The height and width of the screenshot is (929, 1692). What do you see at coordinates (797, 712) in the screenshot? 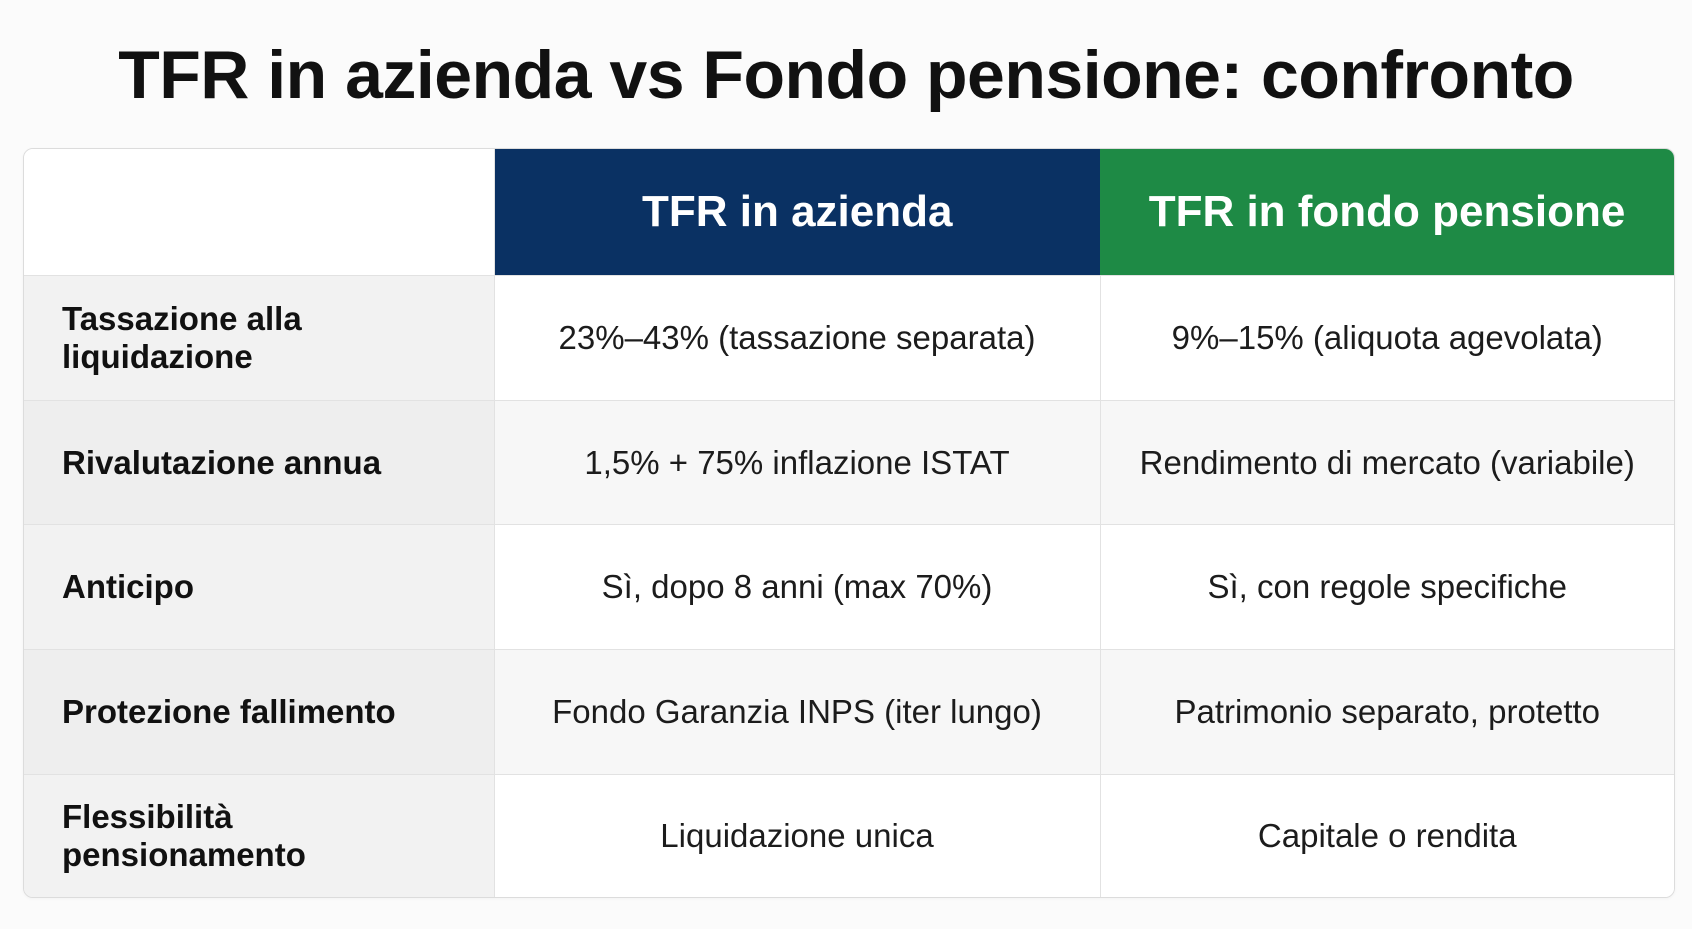
I see `cell-azienda: Fondo Garanzia INPS (iter lungo)` at bounding box center [797, 712].